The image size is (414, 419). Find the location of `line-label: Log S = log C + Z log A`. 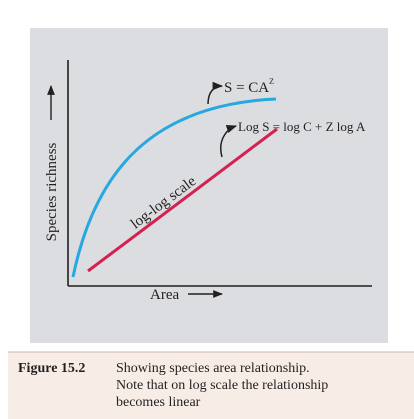

line-label: Log S = log C + Z log A is located at coordinates (302, 126).